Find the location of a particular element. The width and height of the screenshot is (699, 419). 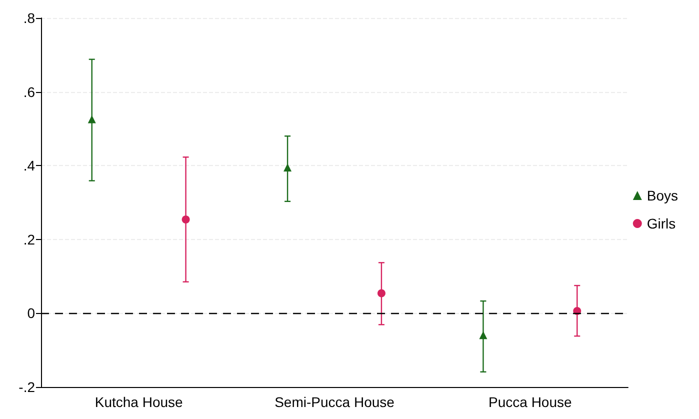

y-tick-label: .4 is located at coordinates (29, 166).